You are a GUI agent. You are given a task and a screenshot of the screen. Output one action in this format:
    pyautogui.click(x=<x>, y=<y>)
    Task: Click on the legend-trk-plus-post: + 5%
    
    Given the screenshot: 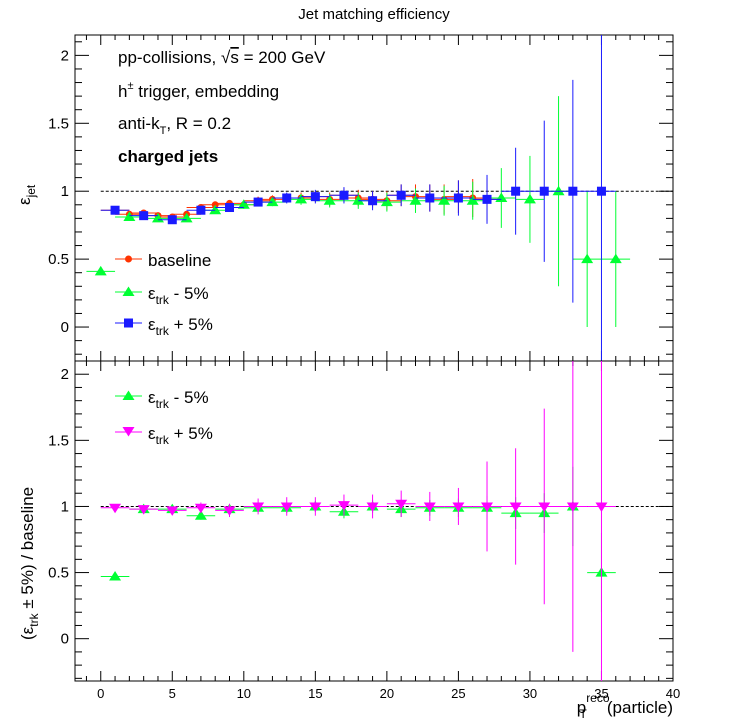 What is the action you would take?
    pyautogui.click(x=191, y=324)
    